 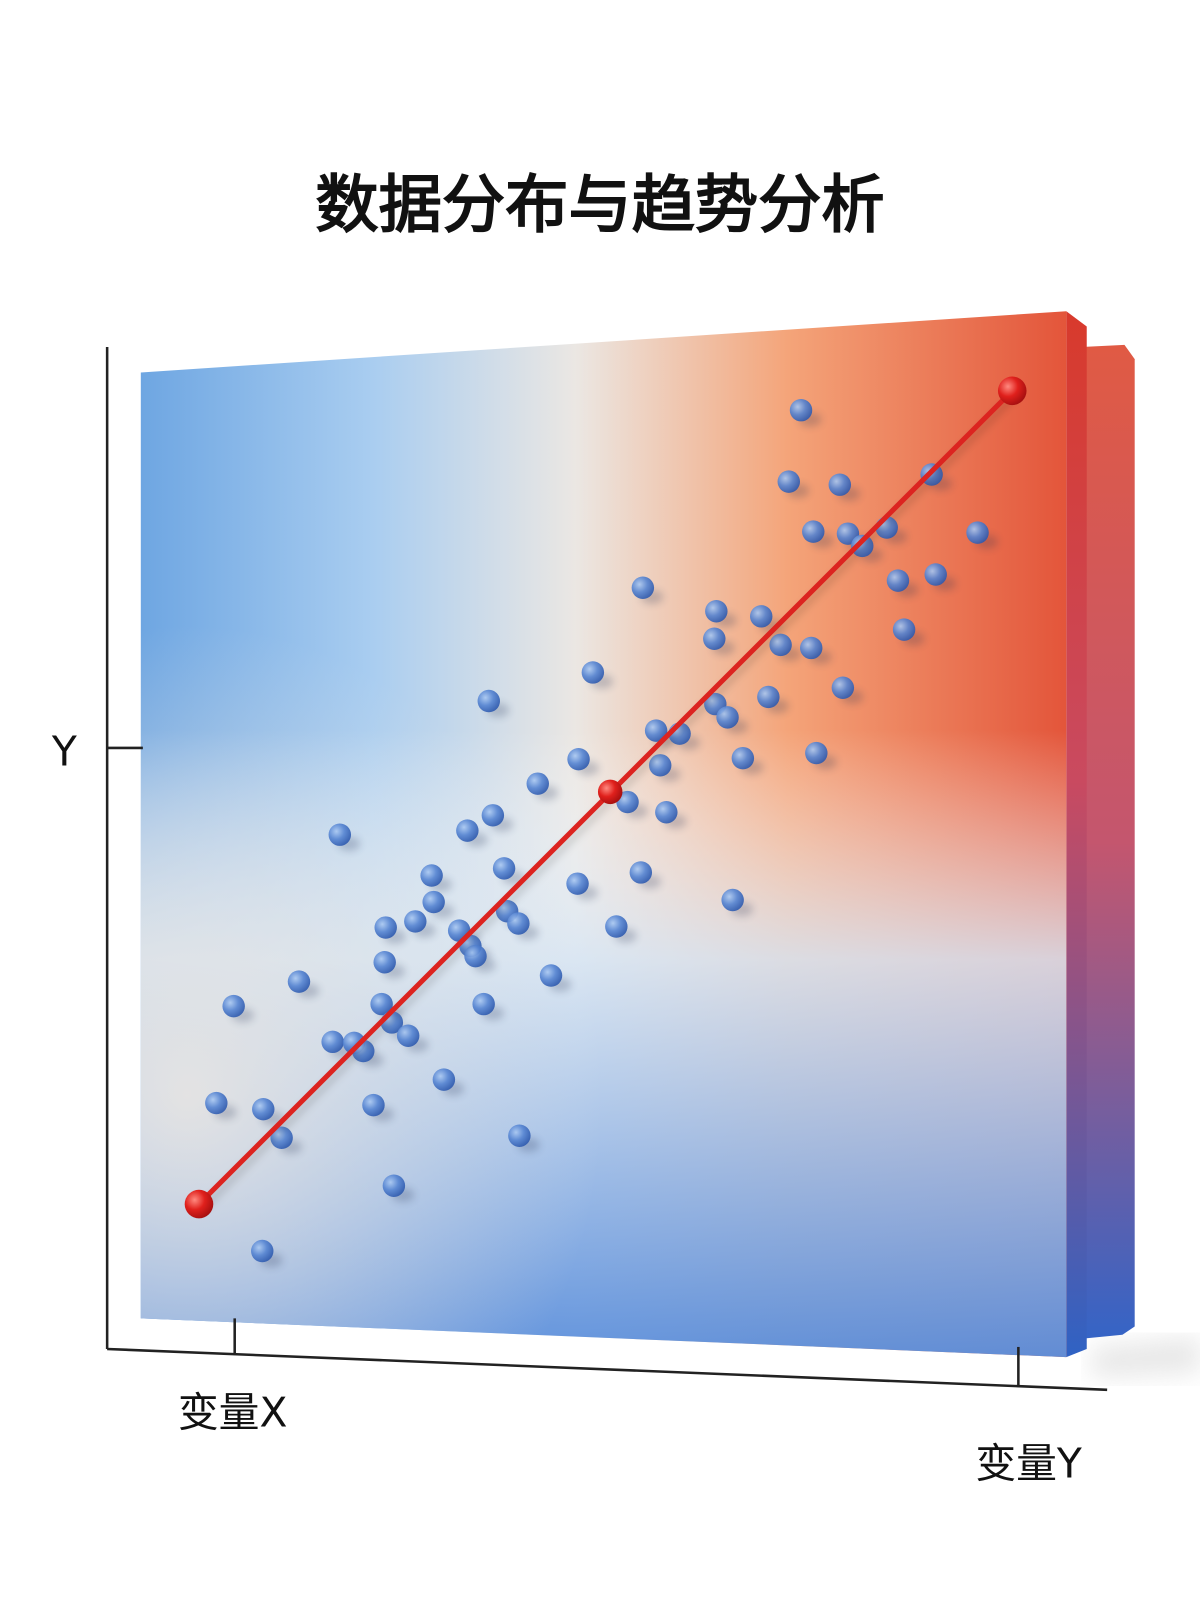 I want to click on back-panel, so click(x=1108, y=841).